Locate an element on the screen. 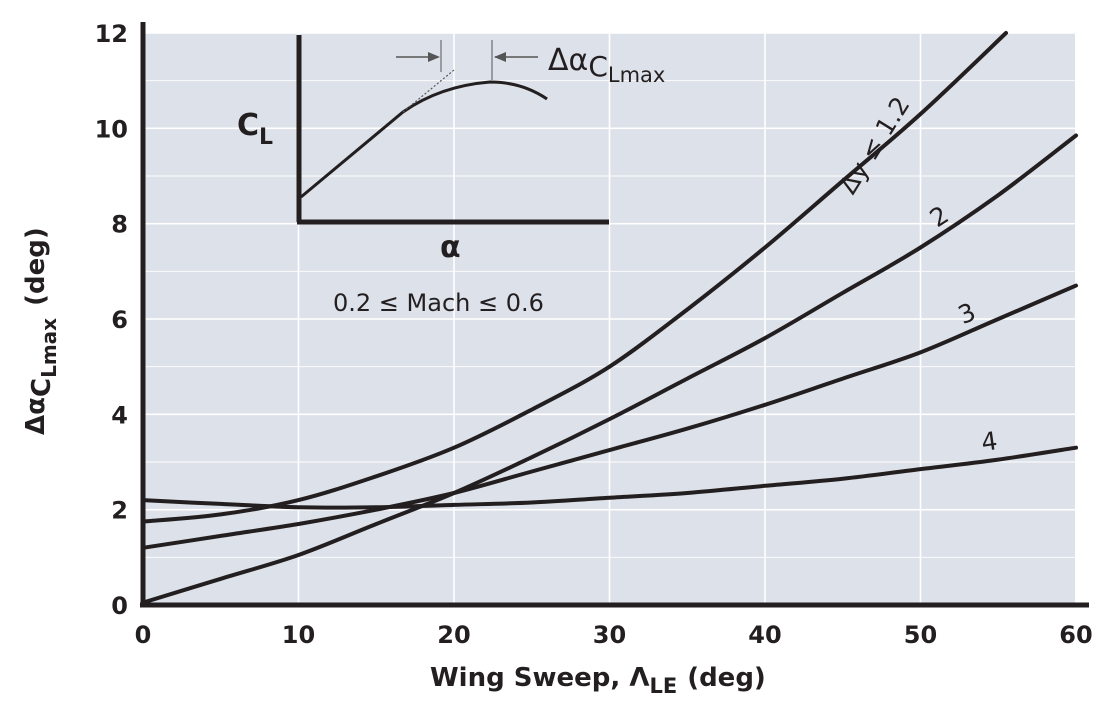 The width and height of the screenshot is (1109, 703). inset-ylabel: CL is located at coordinates (255, 129).